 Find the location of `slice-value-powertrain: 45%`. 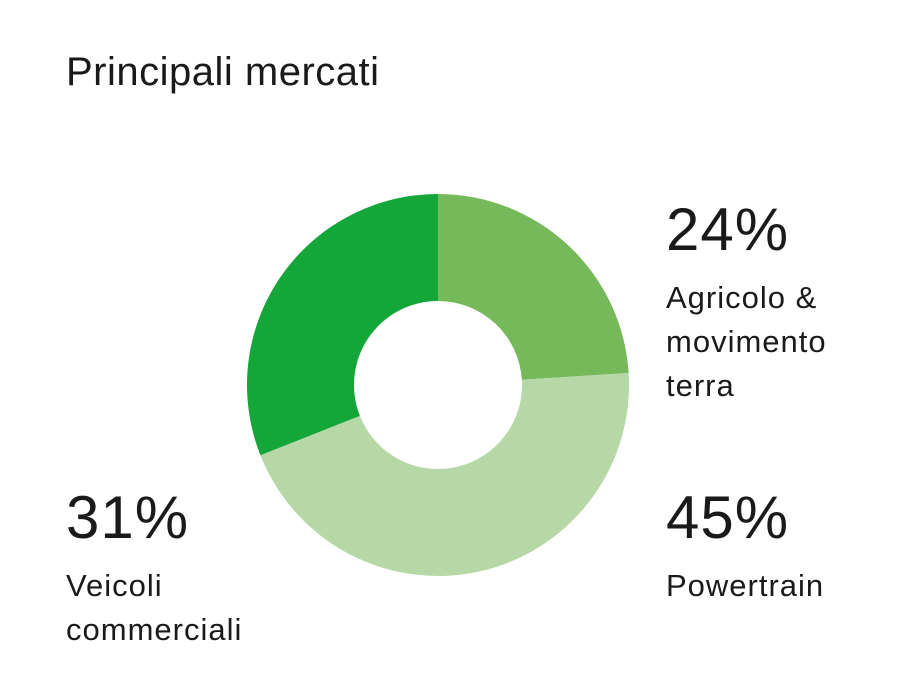

slice-value-powertrain: 45% is located at coordinates (728, 517).